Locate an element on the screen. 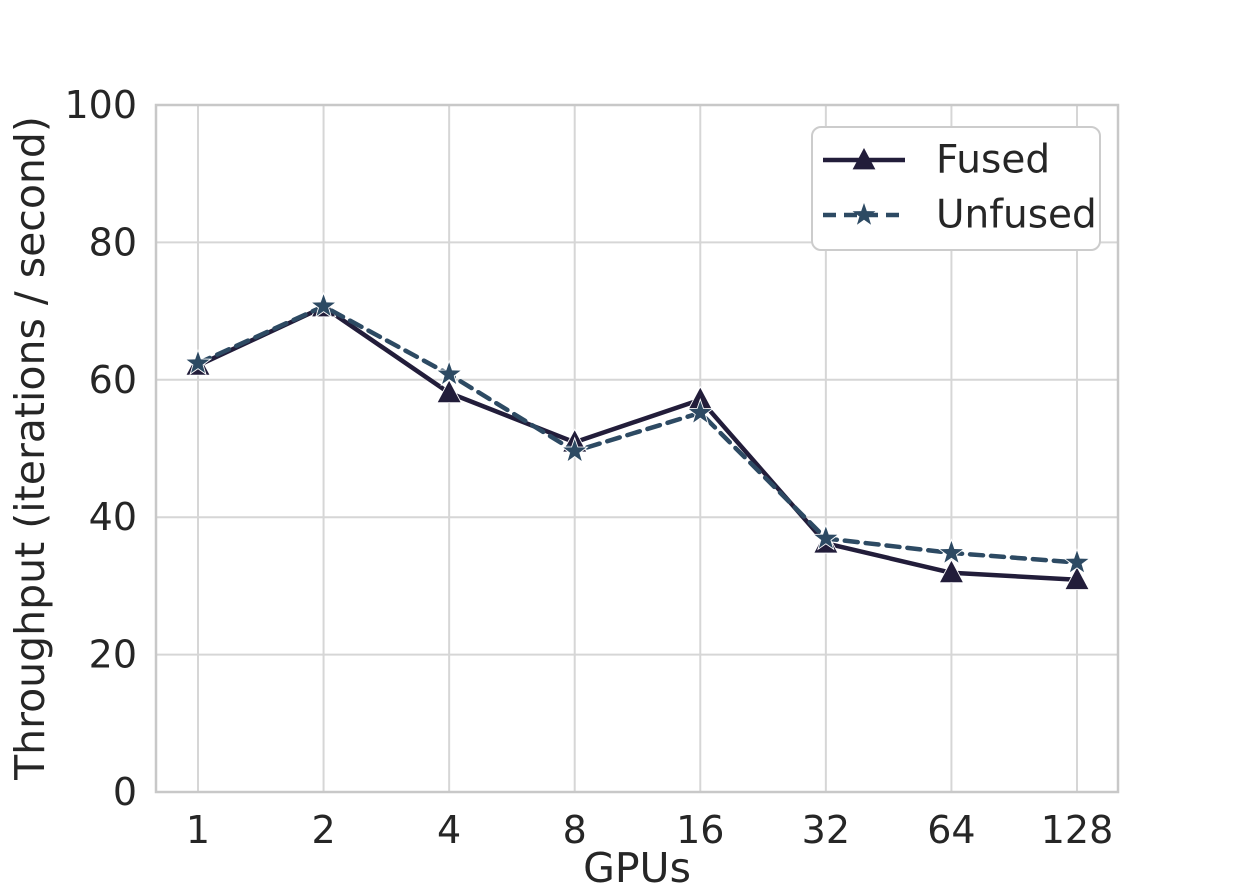  y-tick-label: 60 is located at coordinates (113, 380).